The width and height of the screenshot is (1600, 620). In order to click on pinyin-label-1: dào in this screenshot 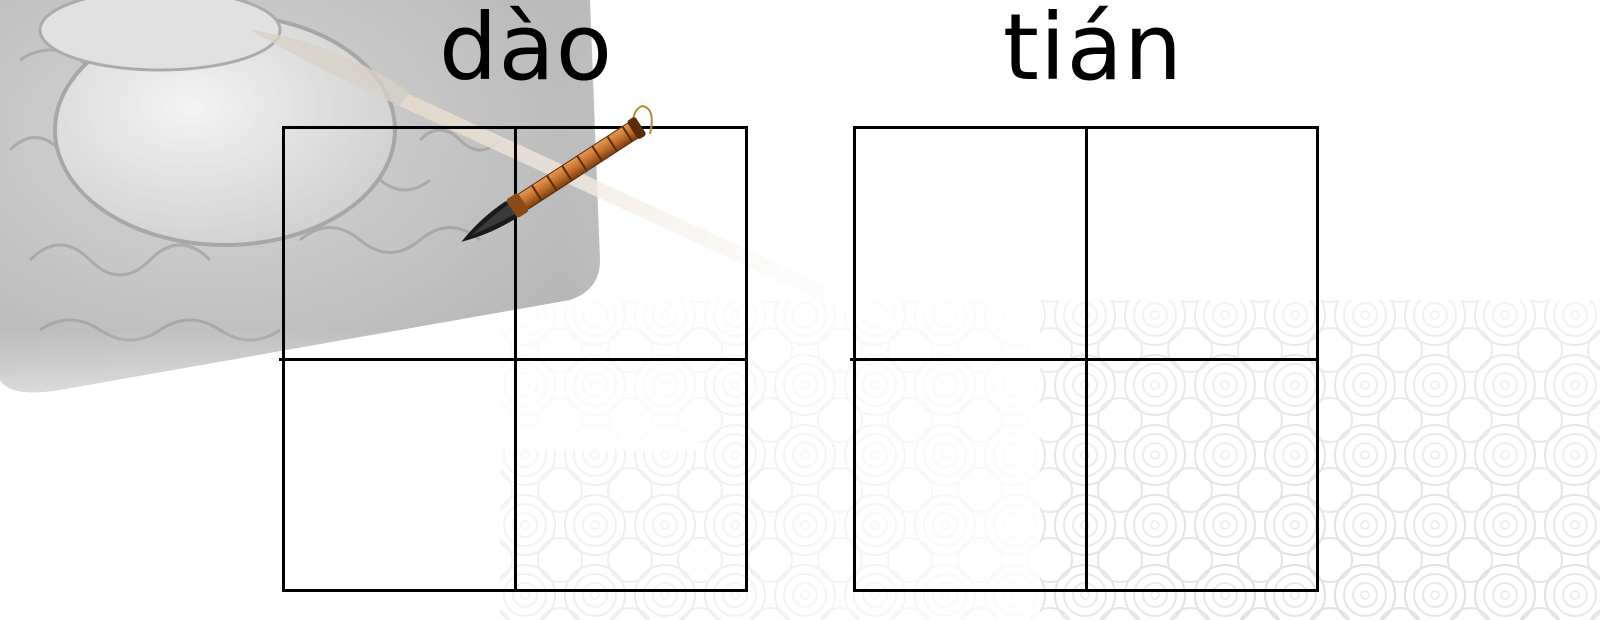, I will do `click(526, 50)`.